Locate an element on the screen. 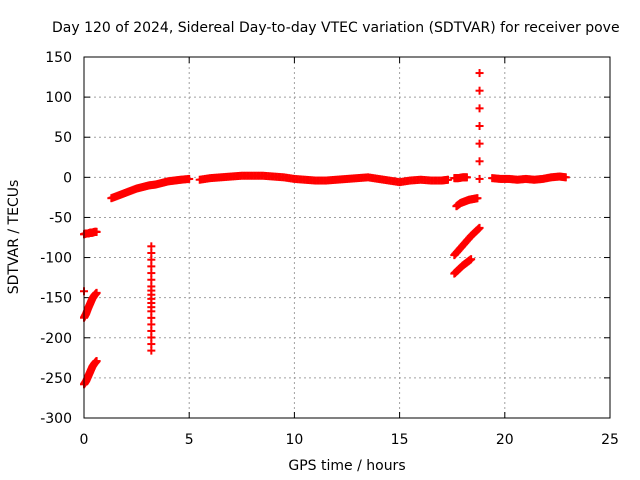 The width and height of the screenshot is (640, 480). x-tick-label: 20 is located at coordinates (505, 440).